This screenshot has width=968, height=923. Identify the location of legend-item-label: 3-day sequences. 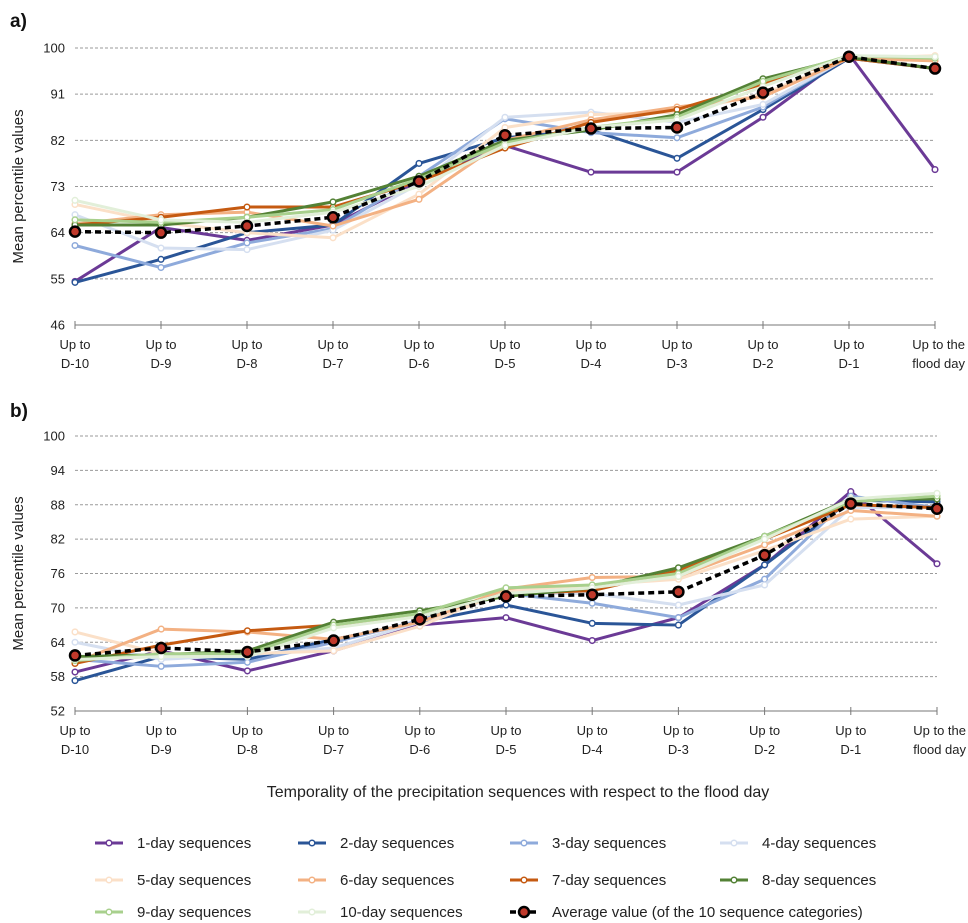
(609, 843).